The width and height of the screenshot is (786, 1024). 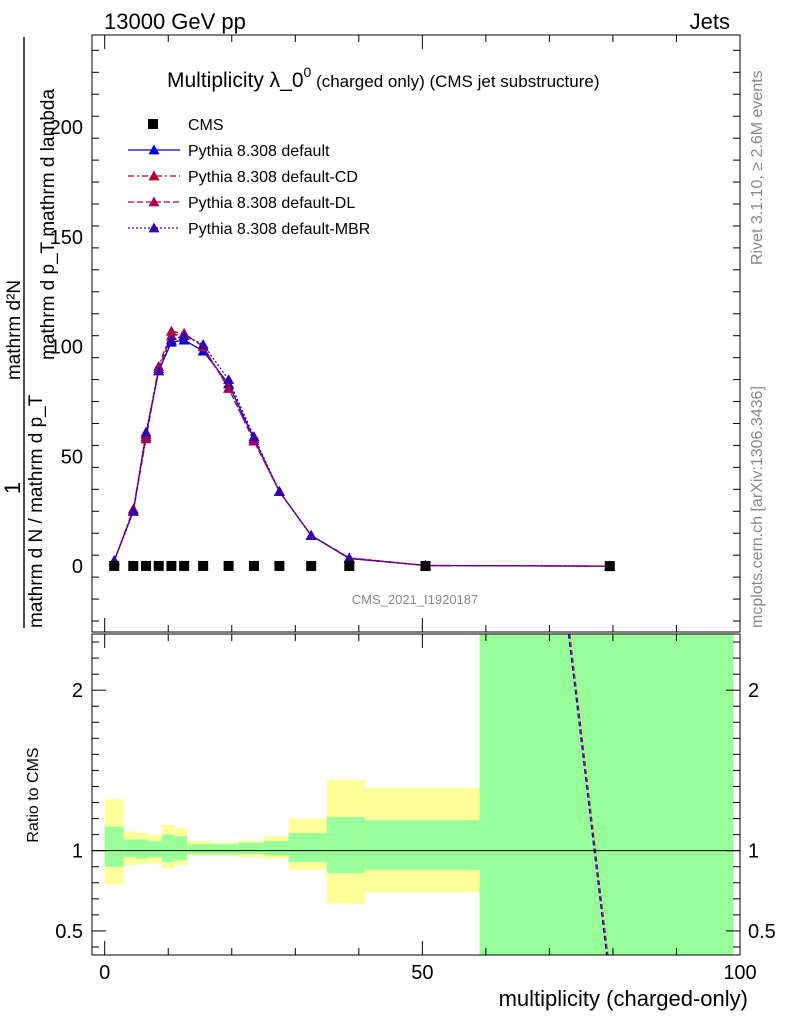 What do you see at coordinates (14, 330) in the screenshot?
I see `ylabel-numerator: mathrm d²N` at bounding box center [14, 330].